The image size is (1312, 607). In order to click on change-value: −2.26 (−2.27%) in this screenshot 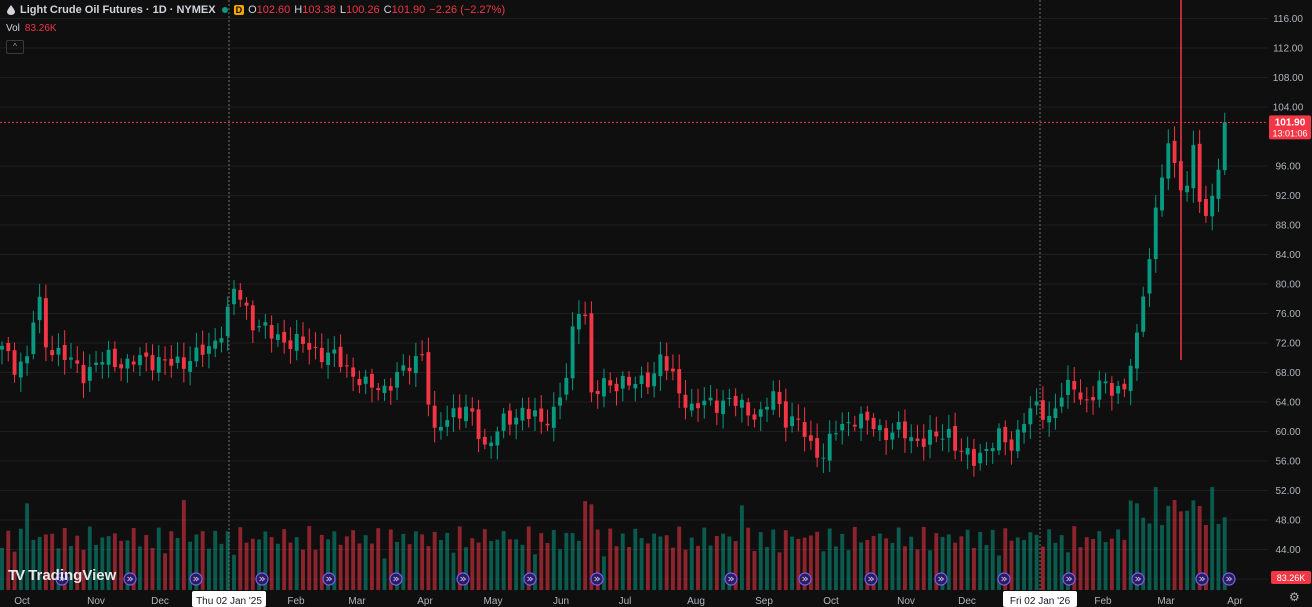, I will do `click(467, 10)`.